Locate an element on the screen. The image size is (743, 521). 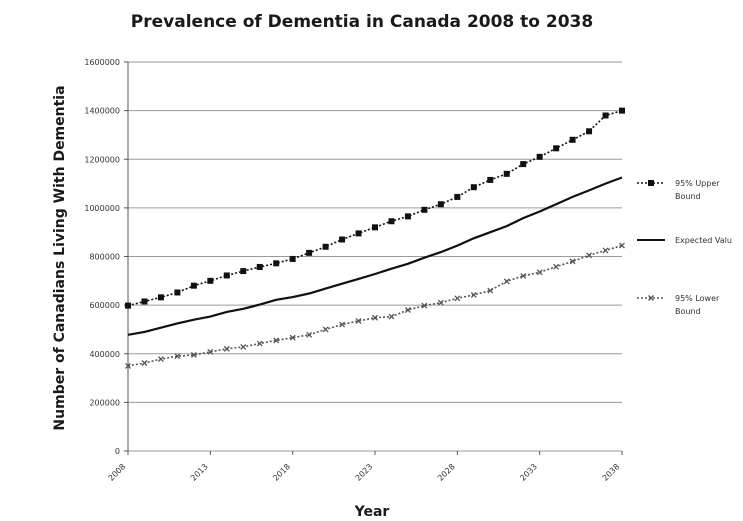
x-tick-label: 2038 is located at coordinates (611, 472).